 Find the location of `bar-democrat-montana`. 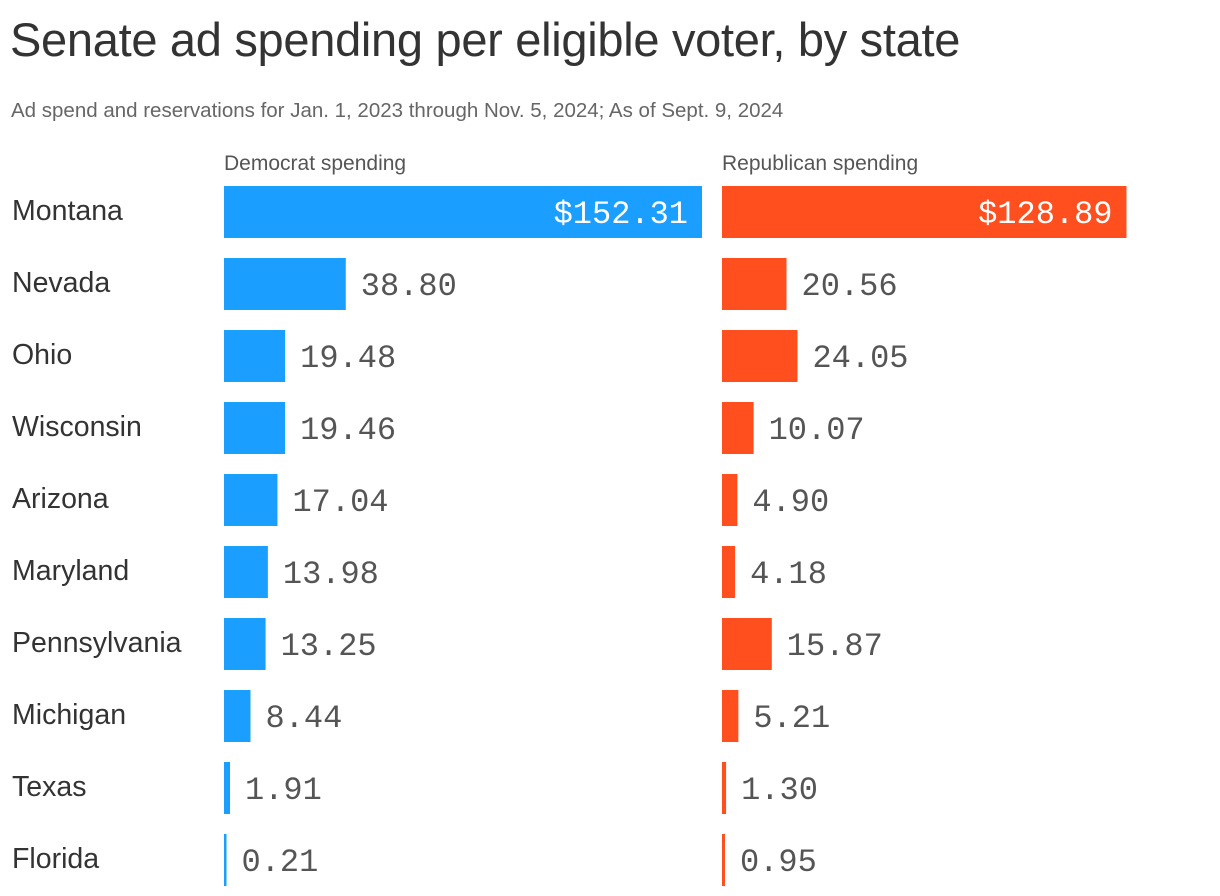

bar-democrat-montana is located at coordinates (463, 212).